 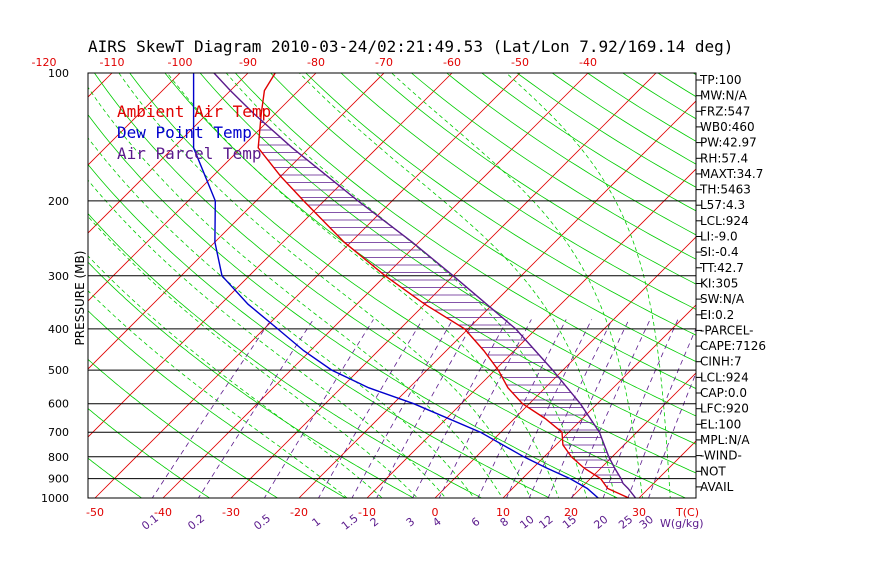 What do you see at coordinates (112, 62) in the screenshot?
I see `top-temp-label: -110` at bounding box center [112, 62].